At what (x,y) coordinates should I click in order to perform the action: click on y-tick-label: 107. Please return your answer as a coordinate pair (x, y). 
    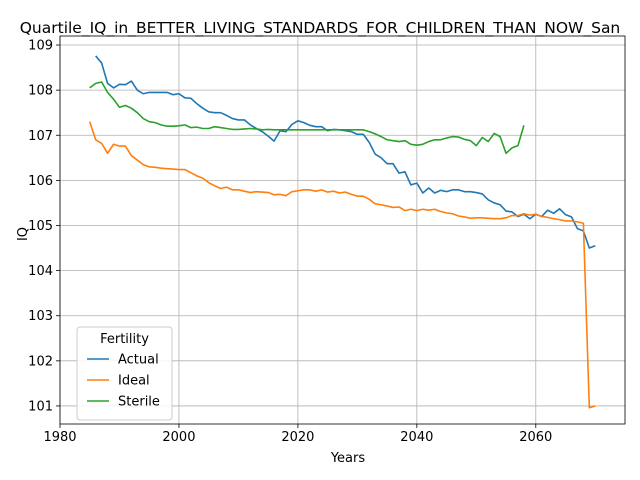
    Looking at the image, I should click on (40, 136).